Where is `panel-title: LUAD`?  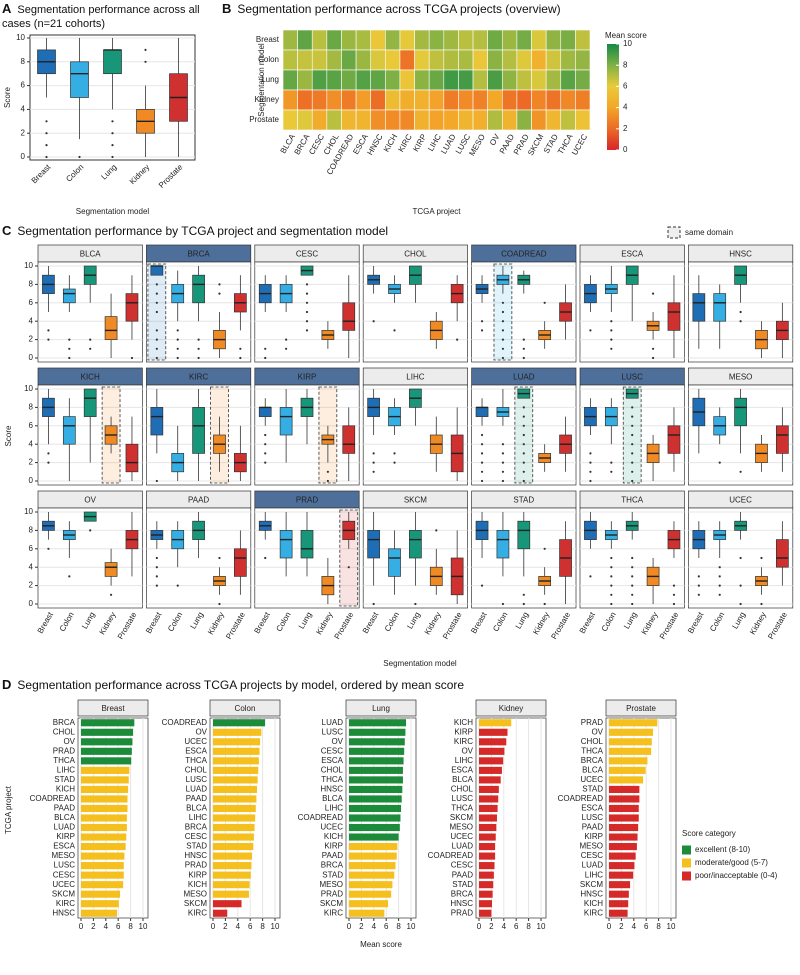 panel-title: LUAD is located at coordinates (524, 377).